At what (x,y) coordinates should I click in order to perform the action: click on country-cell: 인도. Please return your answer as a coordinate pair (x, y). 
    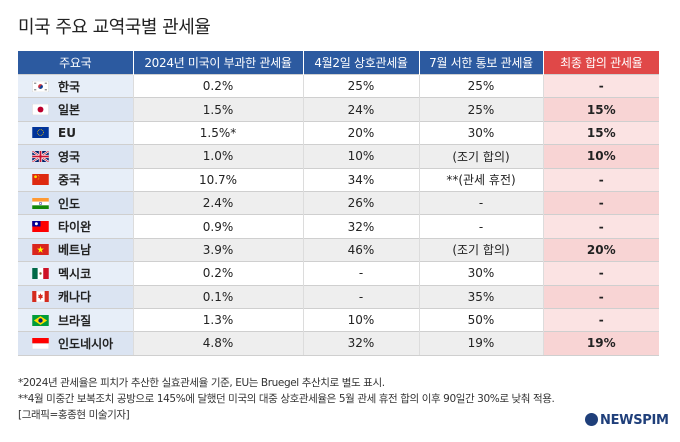
    Looking at the image, I should click on (76, 202).